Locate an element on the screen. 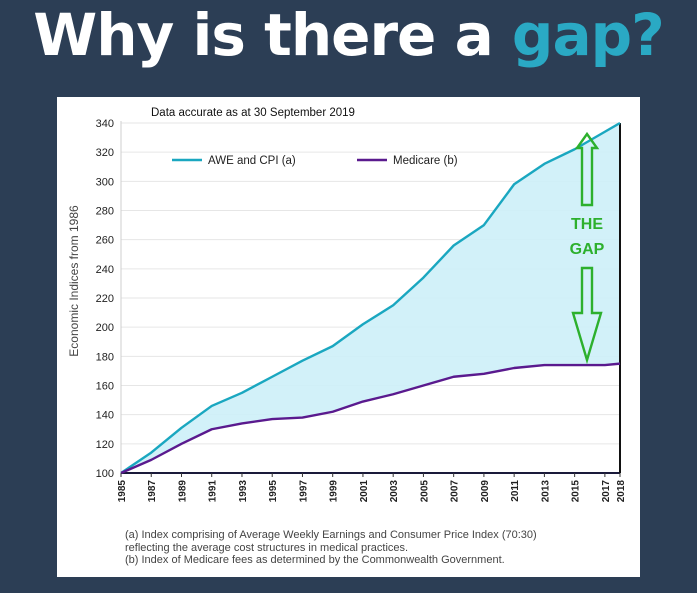 The height and width of the screenshot is (593, 697). y-tick-100: 100 is located at coordinates (105, 474).